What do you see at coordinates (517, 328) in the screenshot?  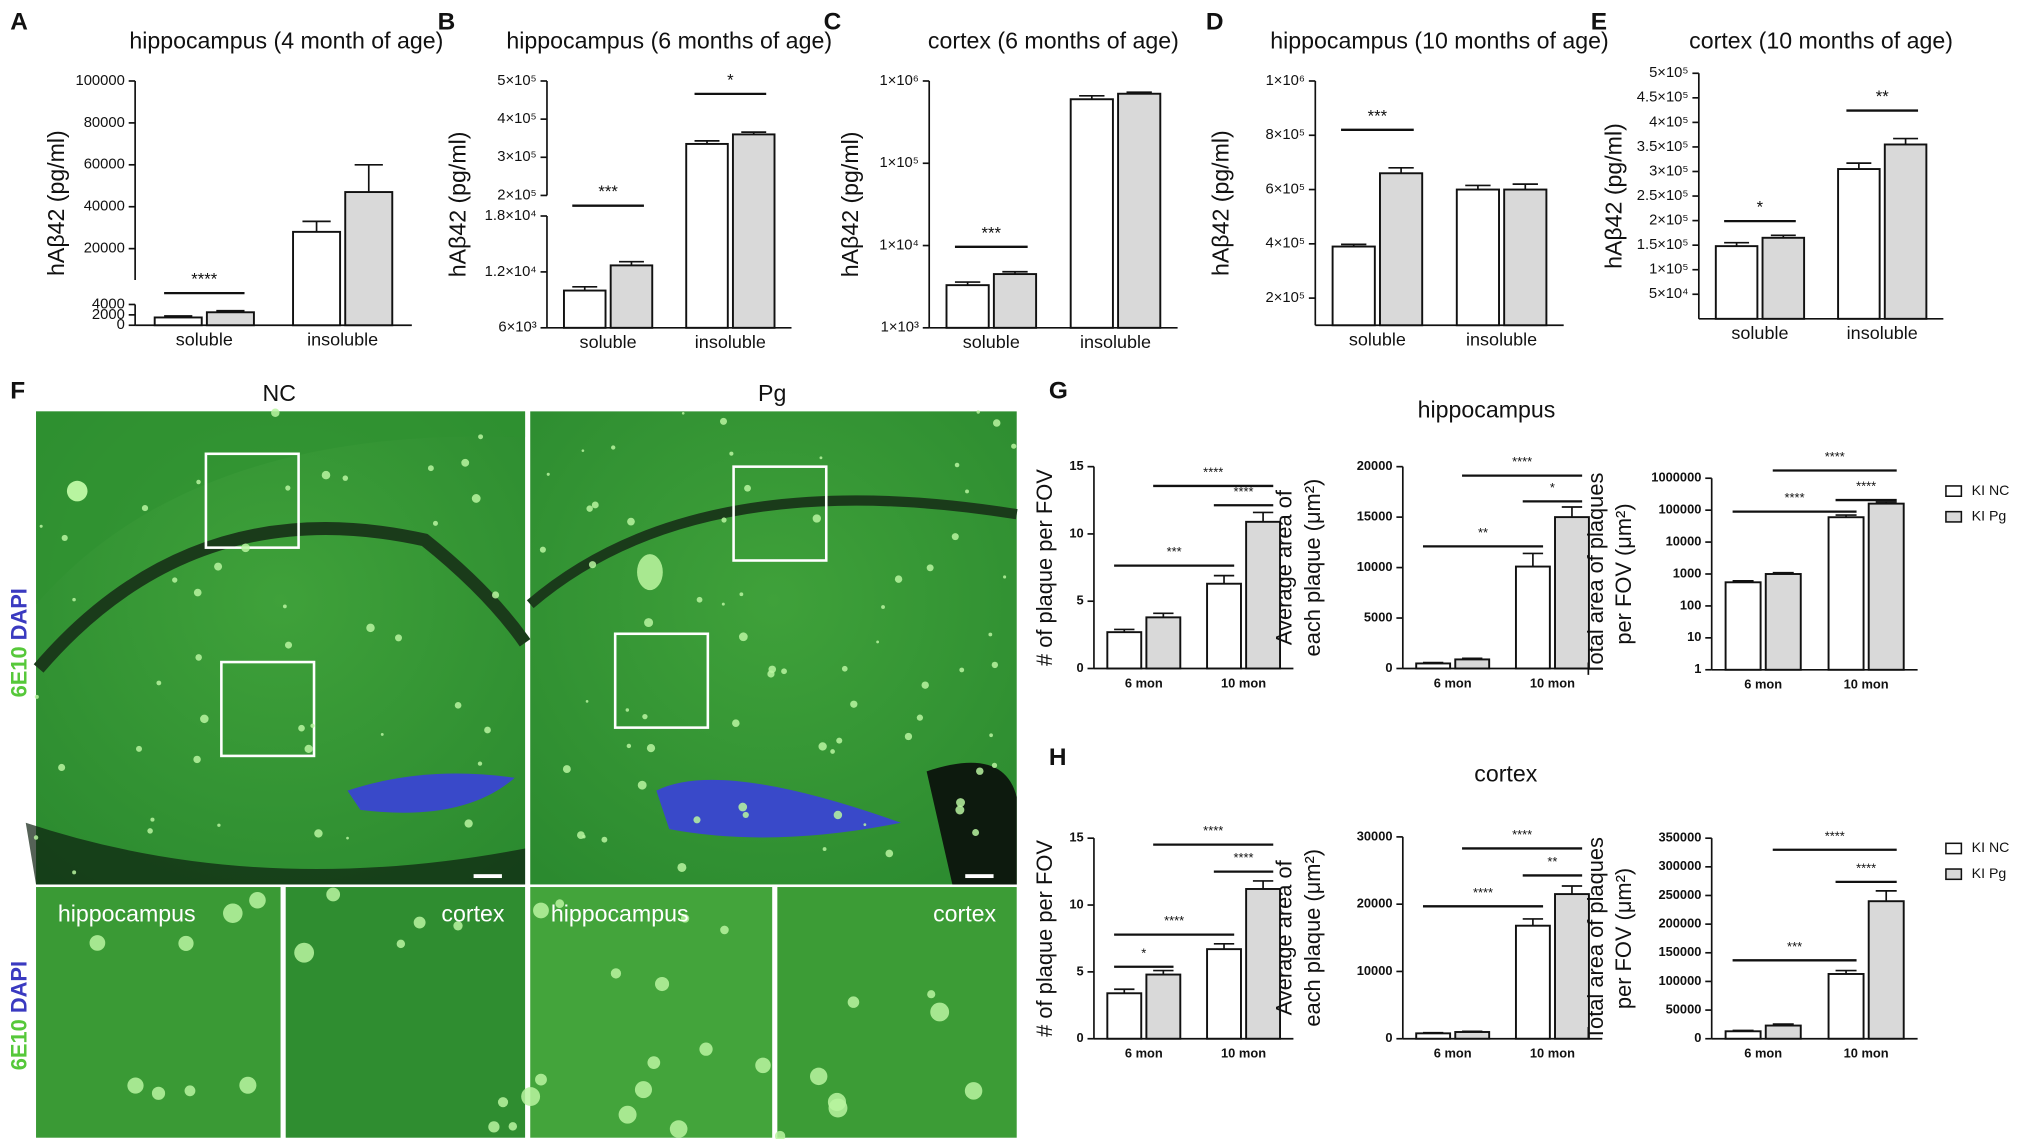 I see `y-tick-label: 6×10³` at bounding box center [517, 328].